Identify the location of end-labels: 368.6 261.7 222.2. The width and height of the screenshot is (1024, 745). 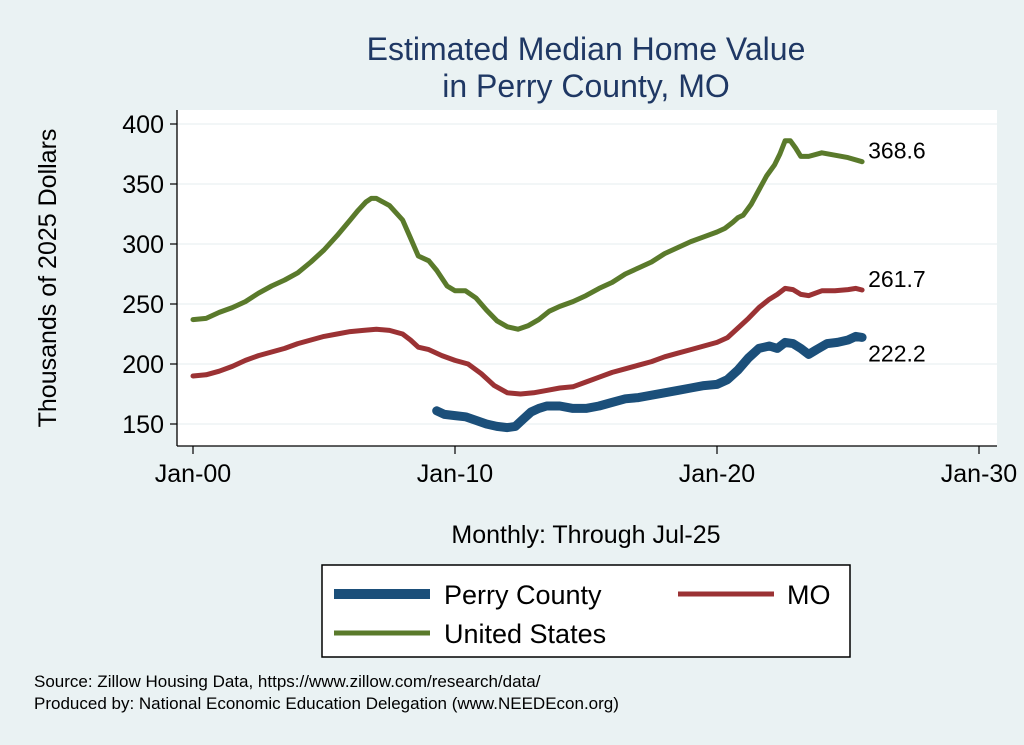
(897, 252).